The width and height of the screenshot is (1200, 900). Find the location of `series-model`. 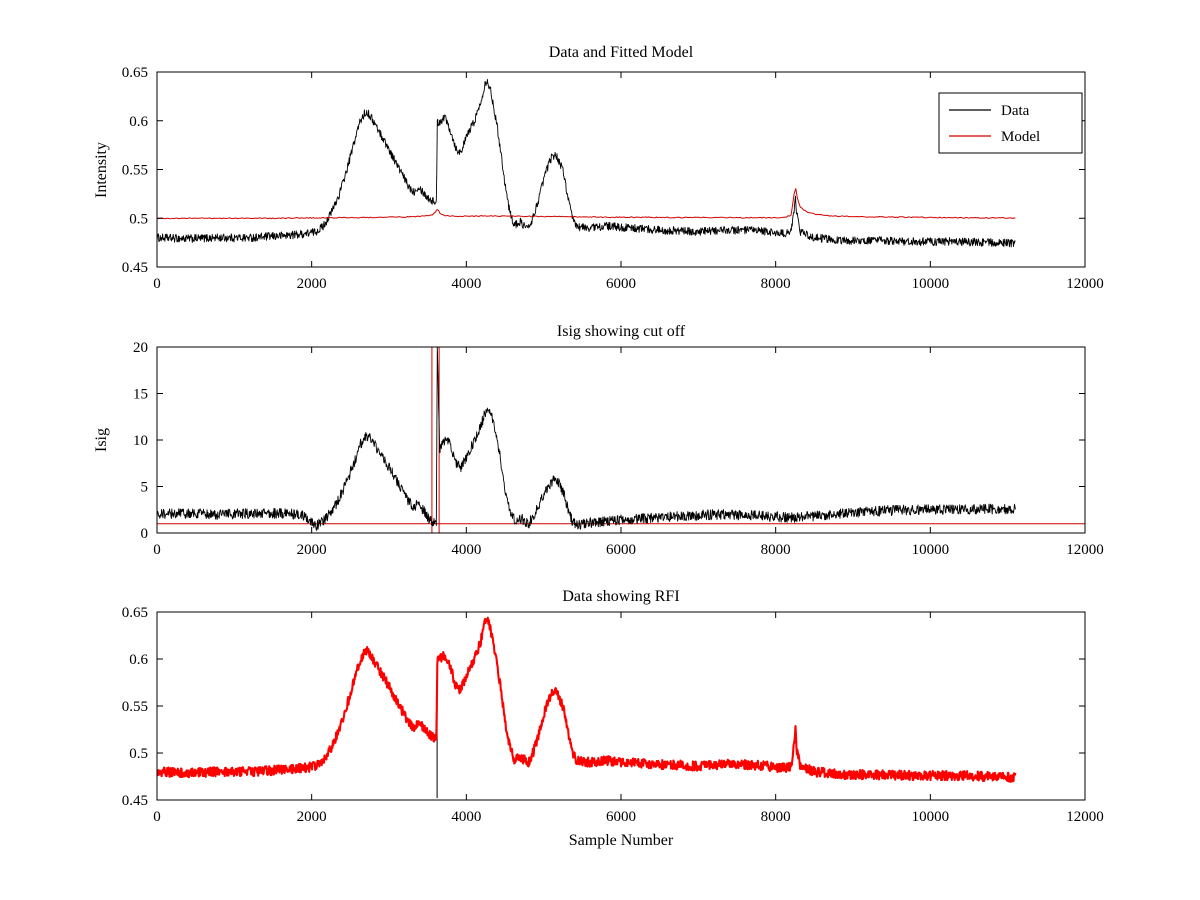

series-model is located at coordinates (586, 204).